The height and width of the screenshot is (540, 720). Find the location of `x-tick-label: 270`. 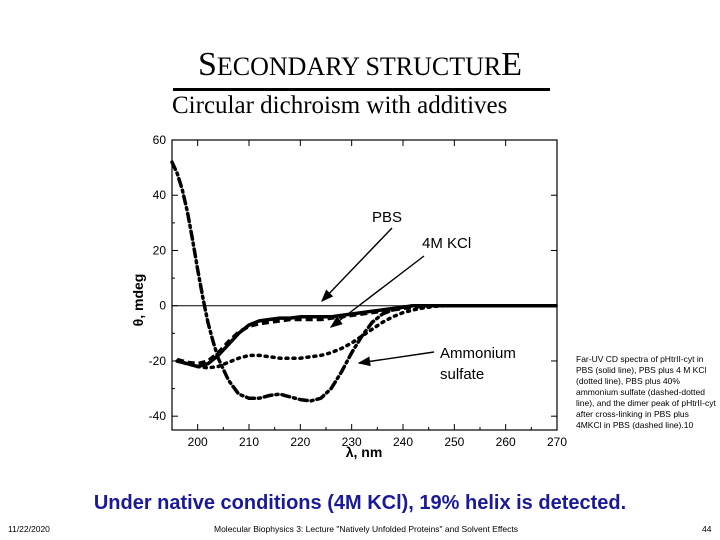

x-tick-label: 270 is located at coordinates (557, 442).